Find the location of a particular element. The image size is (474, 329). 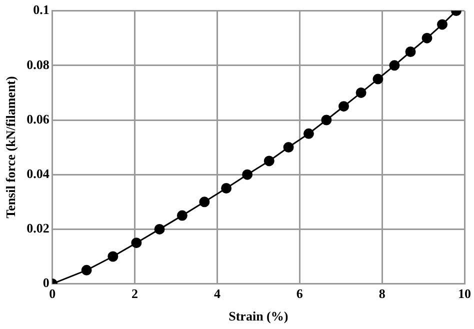

x-tick-label: 6 is located at coordinates (300, 293).